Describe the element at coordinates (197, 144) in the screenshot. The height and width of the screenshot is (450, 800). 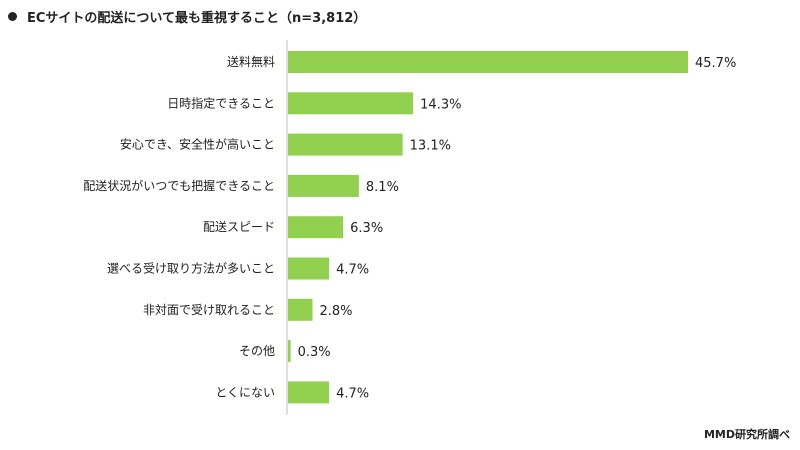
I see `category-label: 安心でき、安全性が高いこと` at that location.